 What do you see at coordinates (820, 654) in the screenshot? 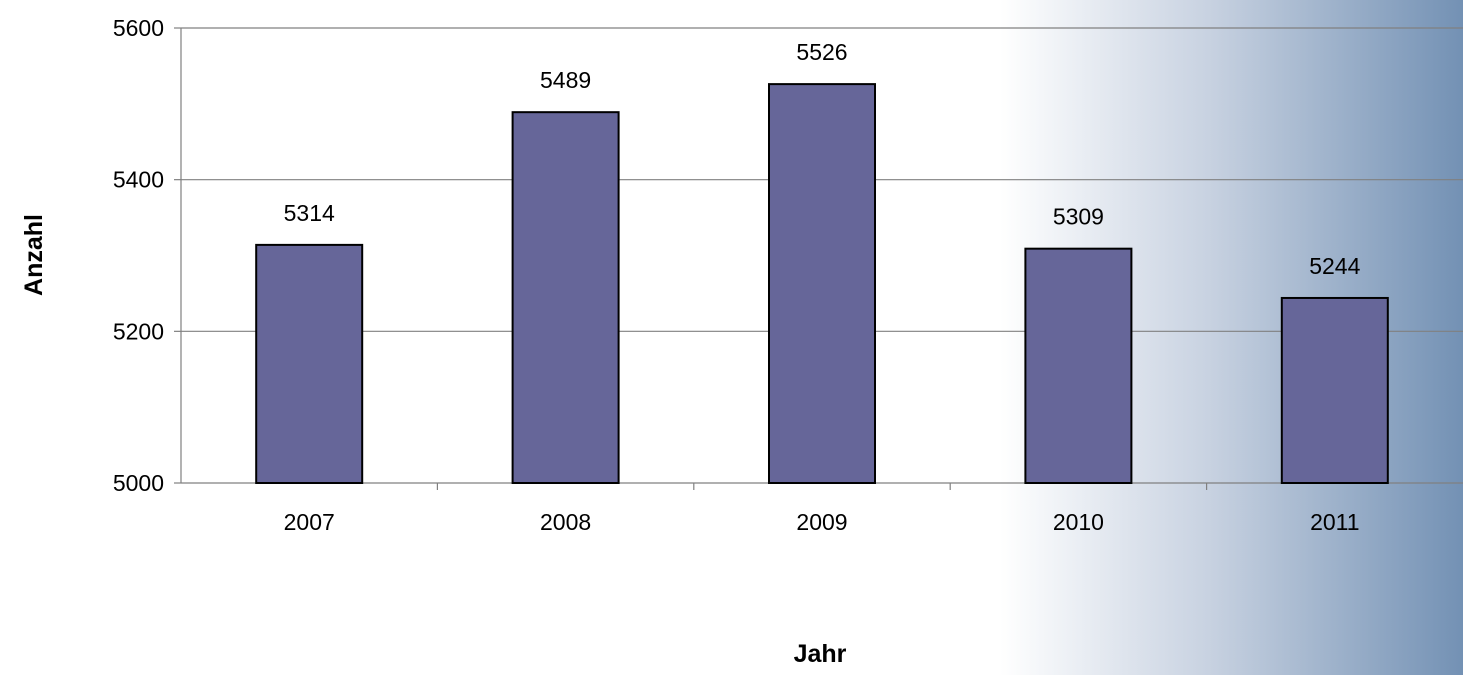
I see `x-axis-title: Jahr` at bounding box center [820, 654].